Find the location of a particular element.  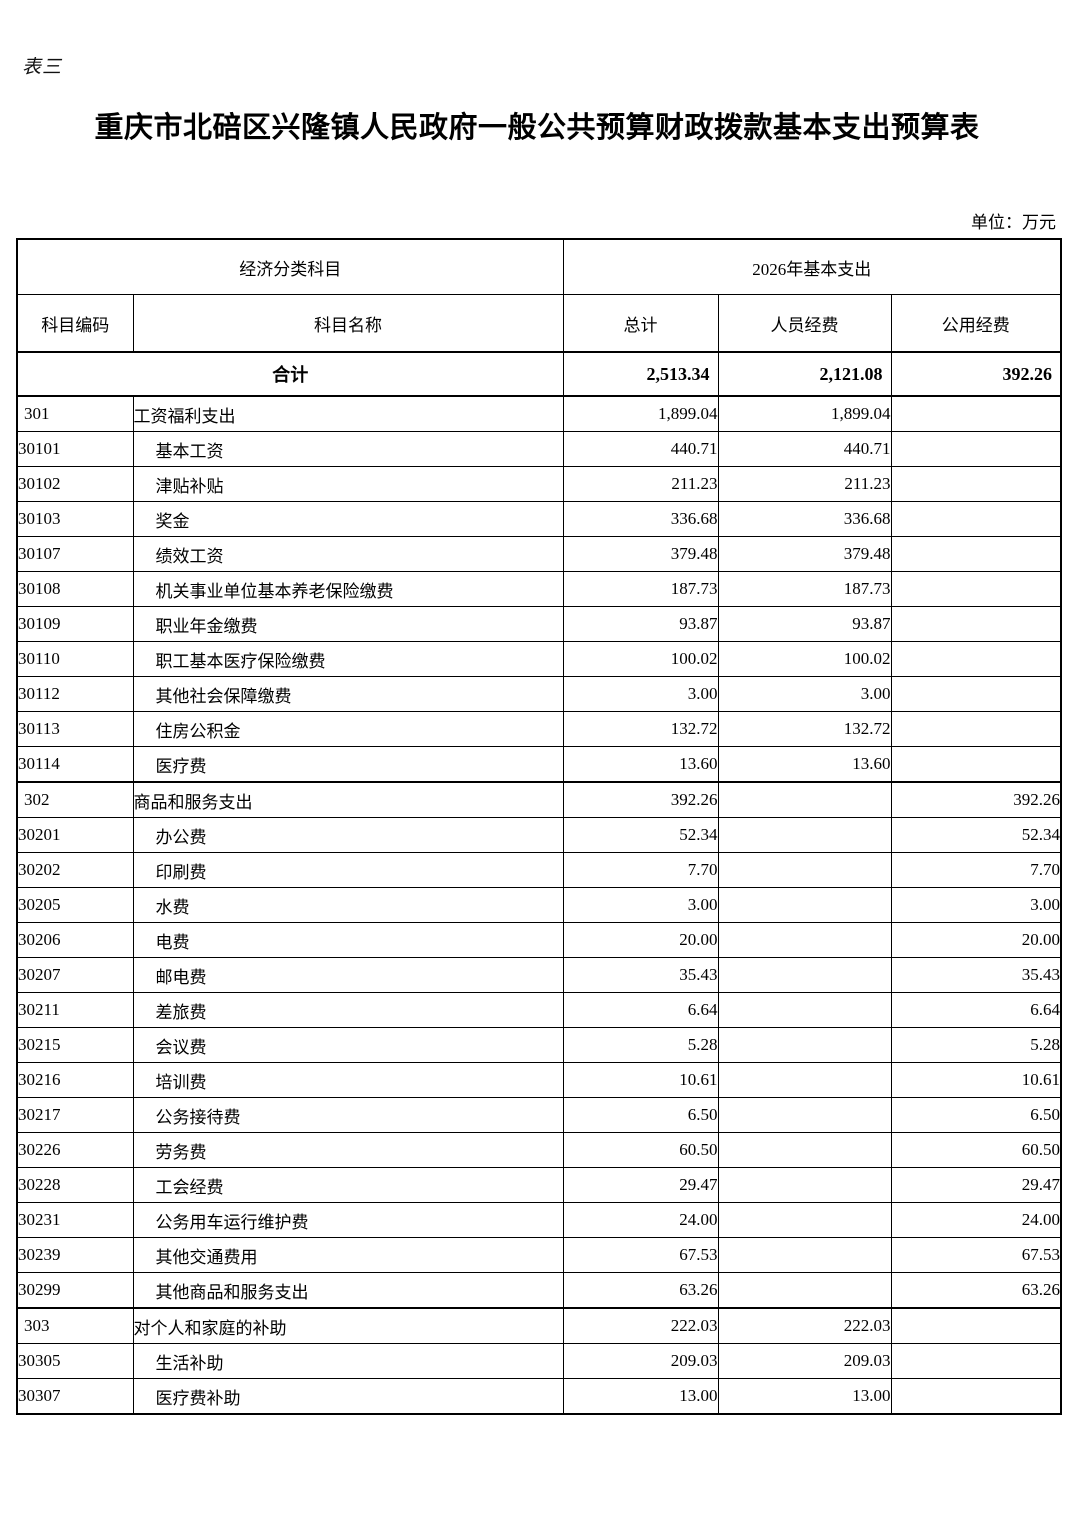

cell-public: 6.64 is located at coordinates (976, 1010).